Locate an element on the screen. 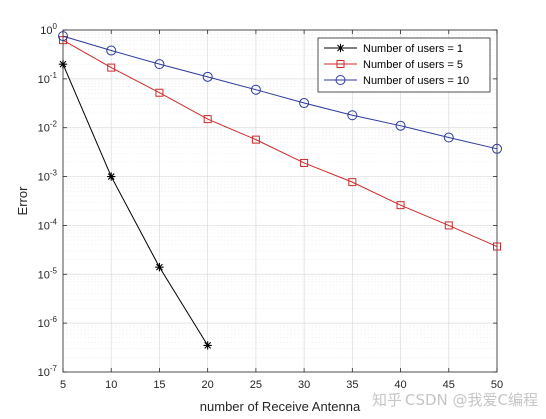 The image size is (546, 419). legend-entry: Number of users = 10 is located at coordinates (396, 81).